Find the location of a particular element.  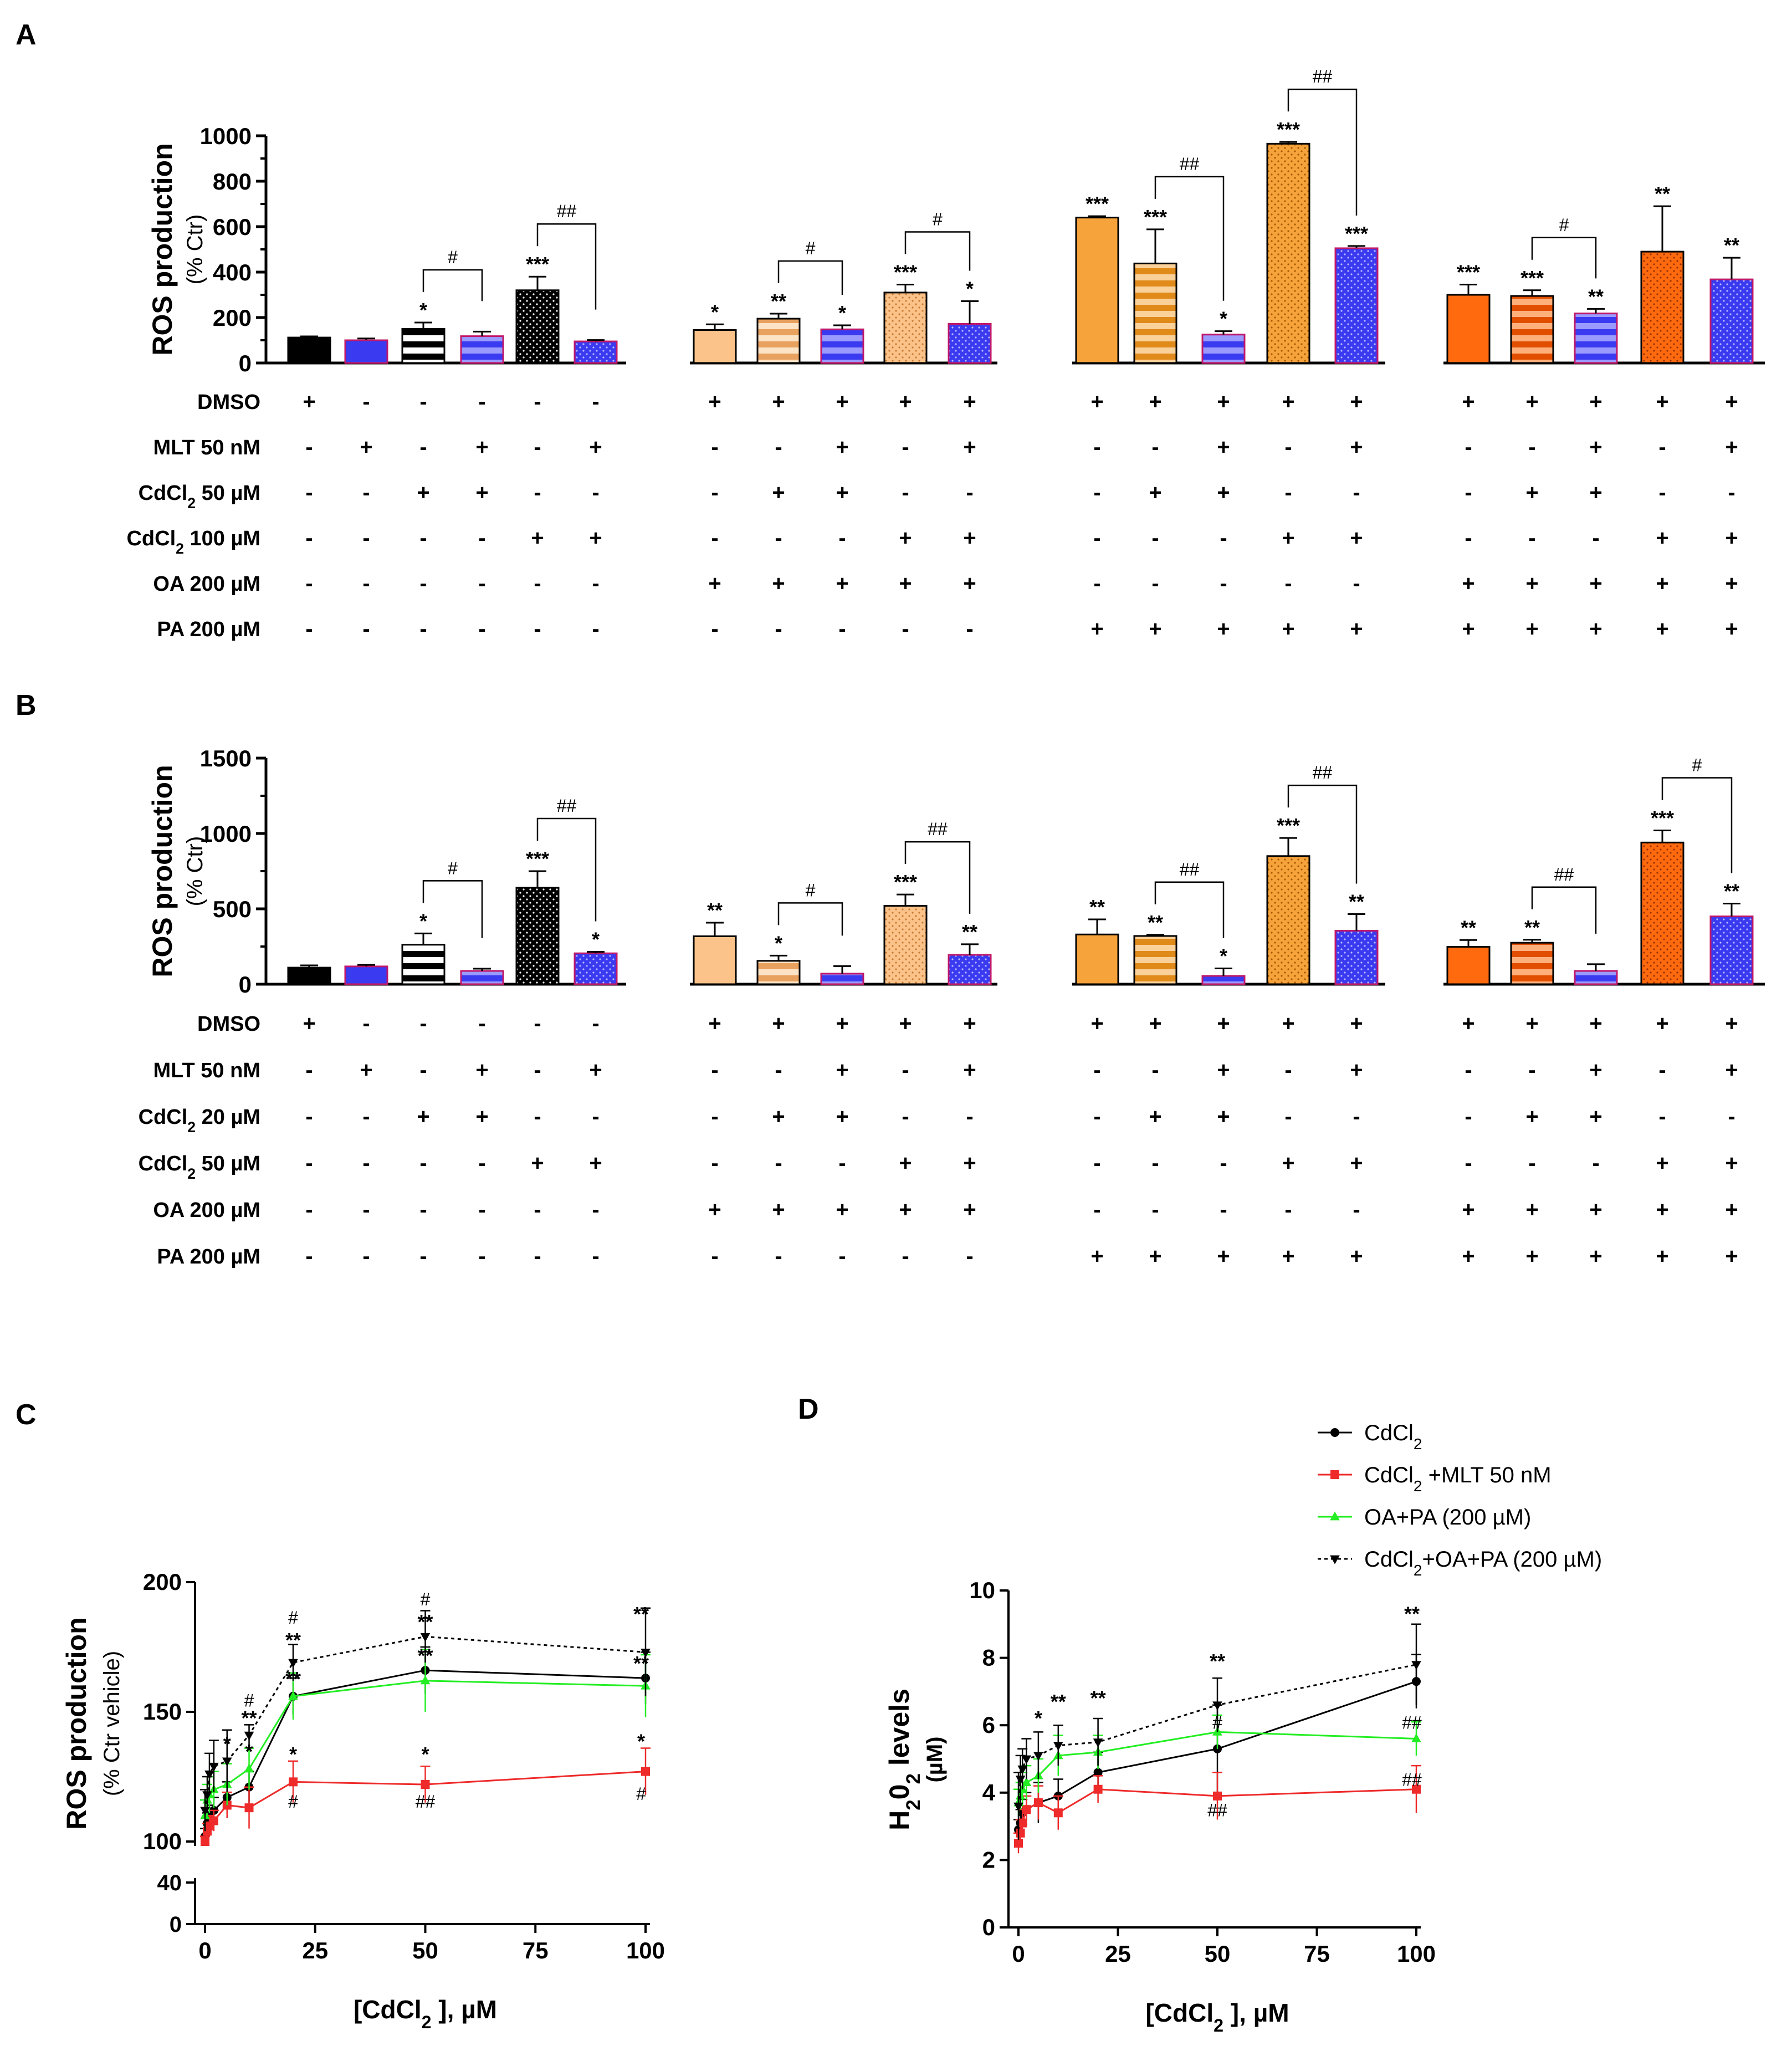

x-tick-label: 25 is located at coordinates (315, 1950).